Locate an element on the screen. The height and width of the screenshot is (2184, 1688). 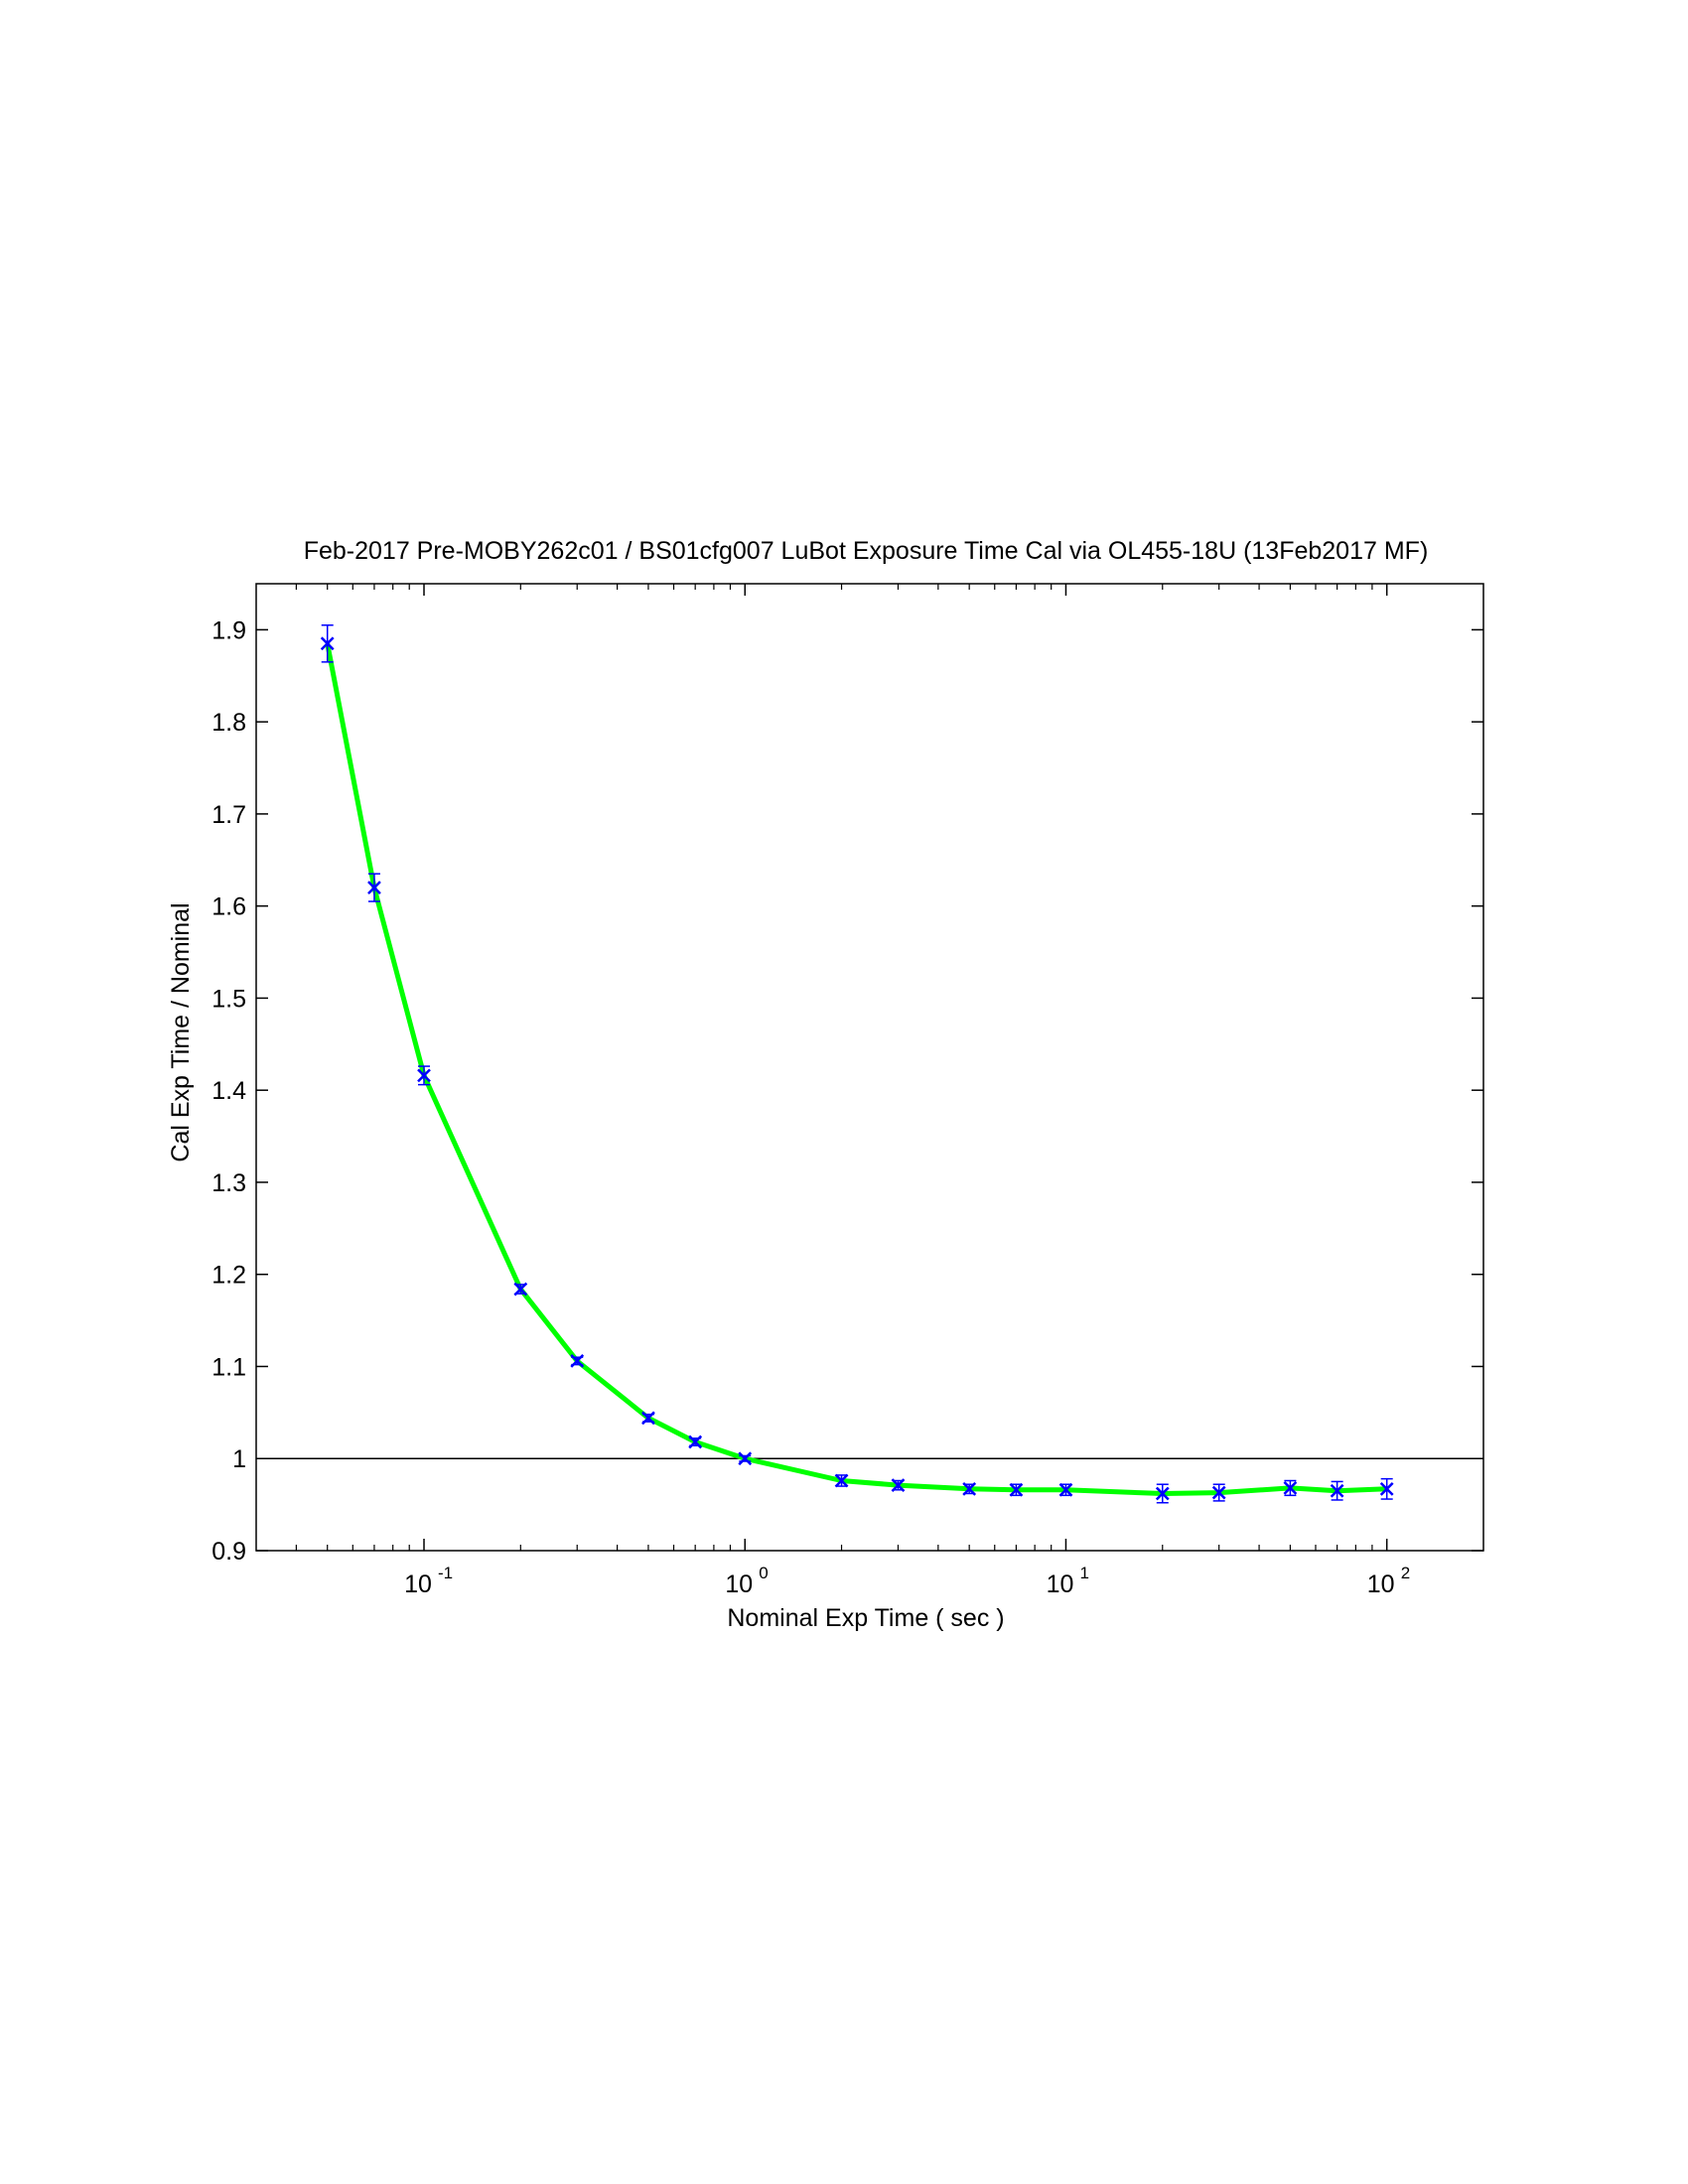
x-tick-exponent-1: 0 is located at coordinates (763, 1573).